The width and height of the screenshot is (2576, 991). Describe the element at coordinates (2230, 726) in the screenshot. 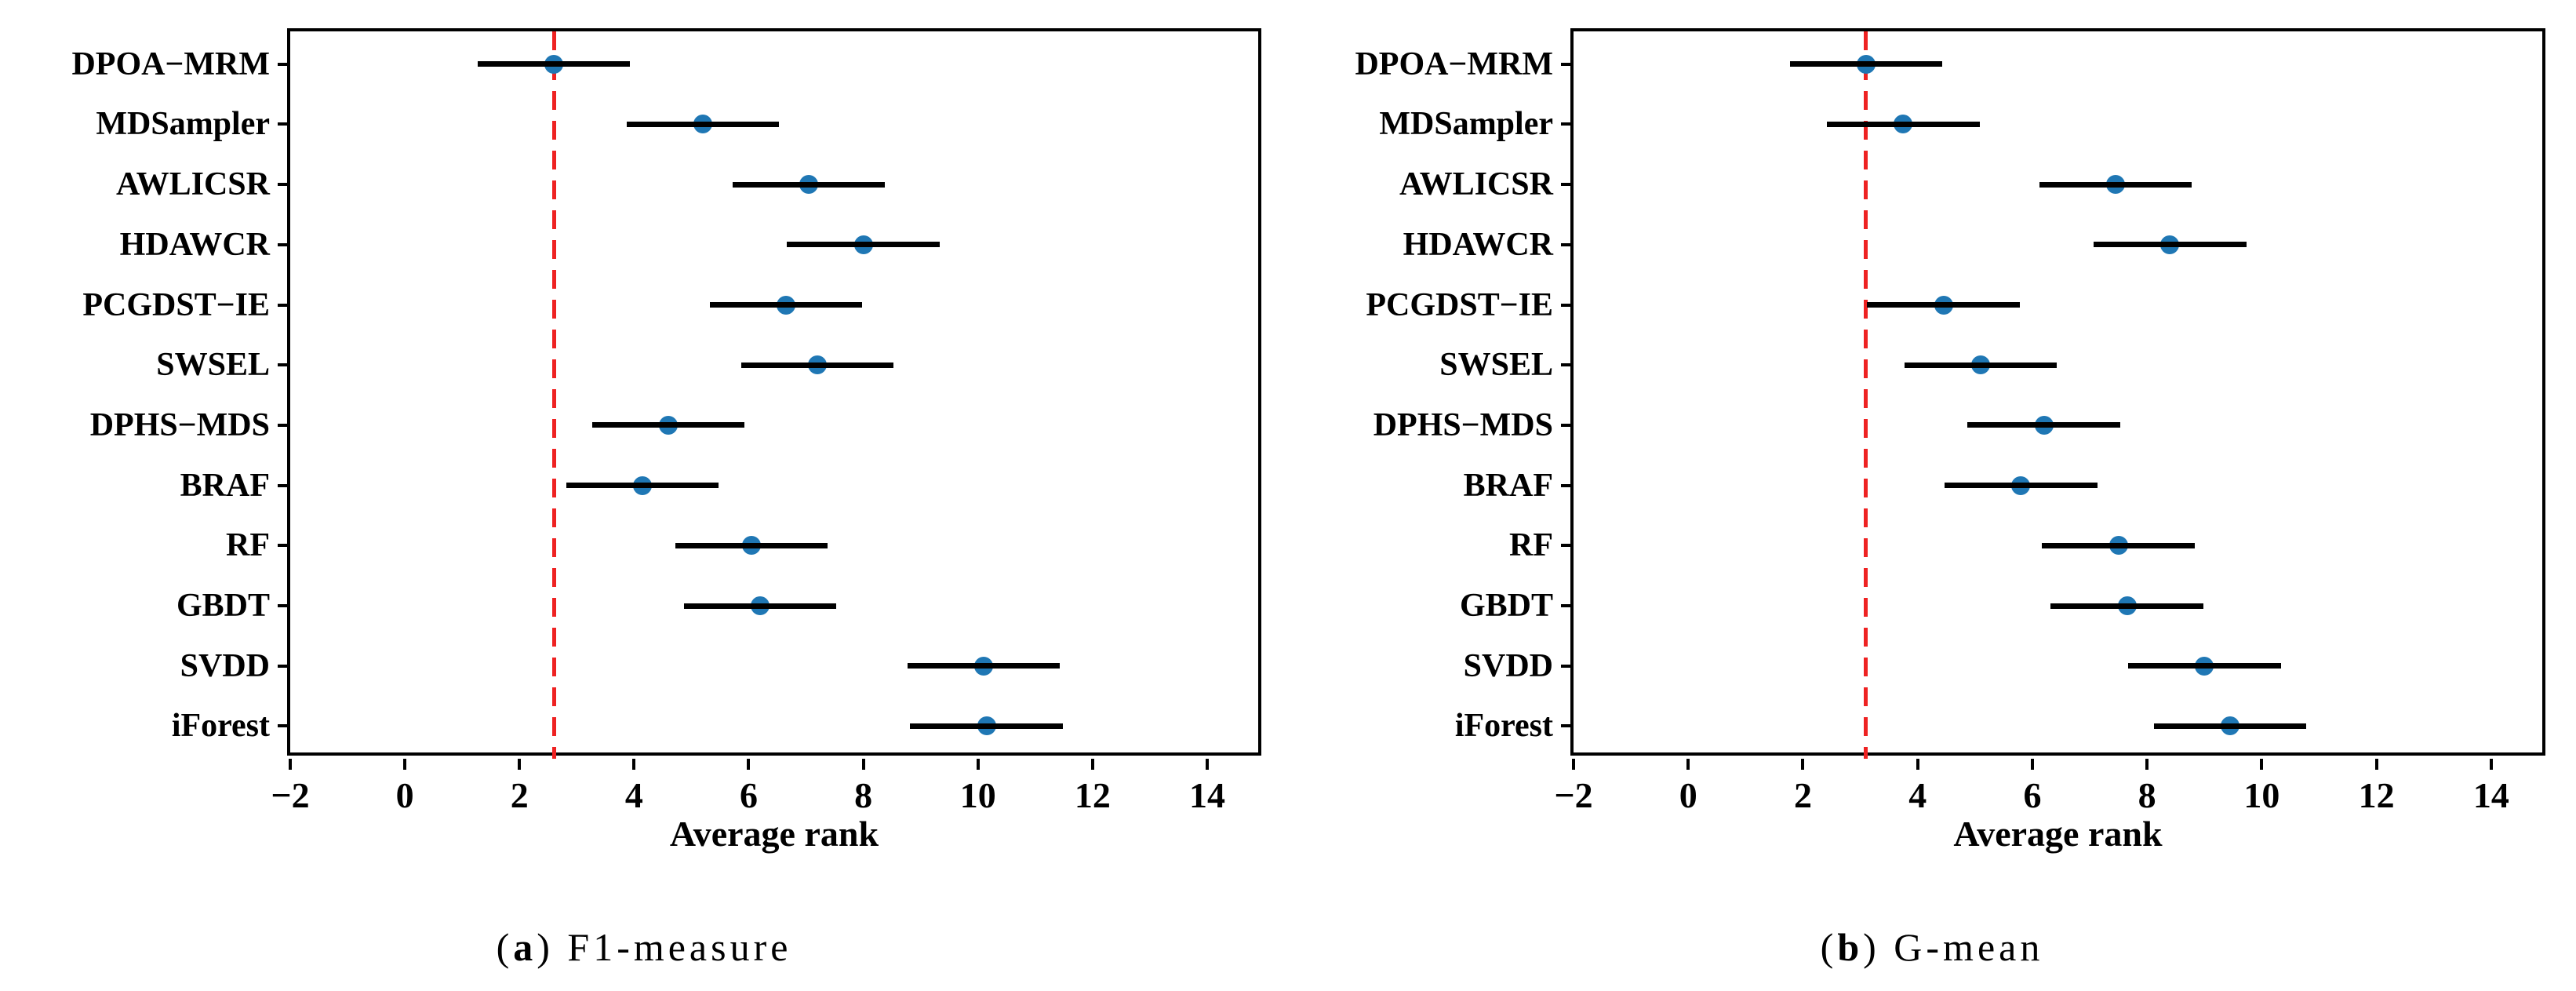

I see `error-bar-iForest` at that location.